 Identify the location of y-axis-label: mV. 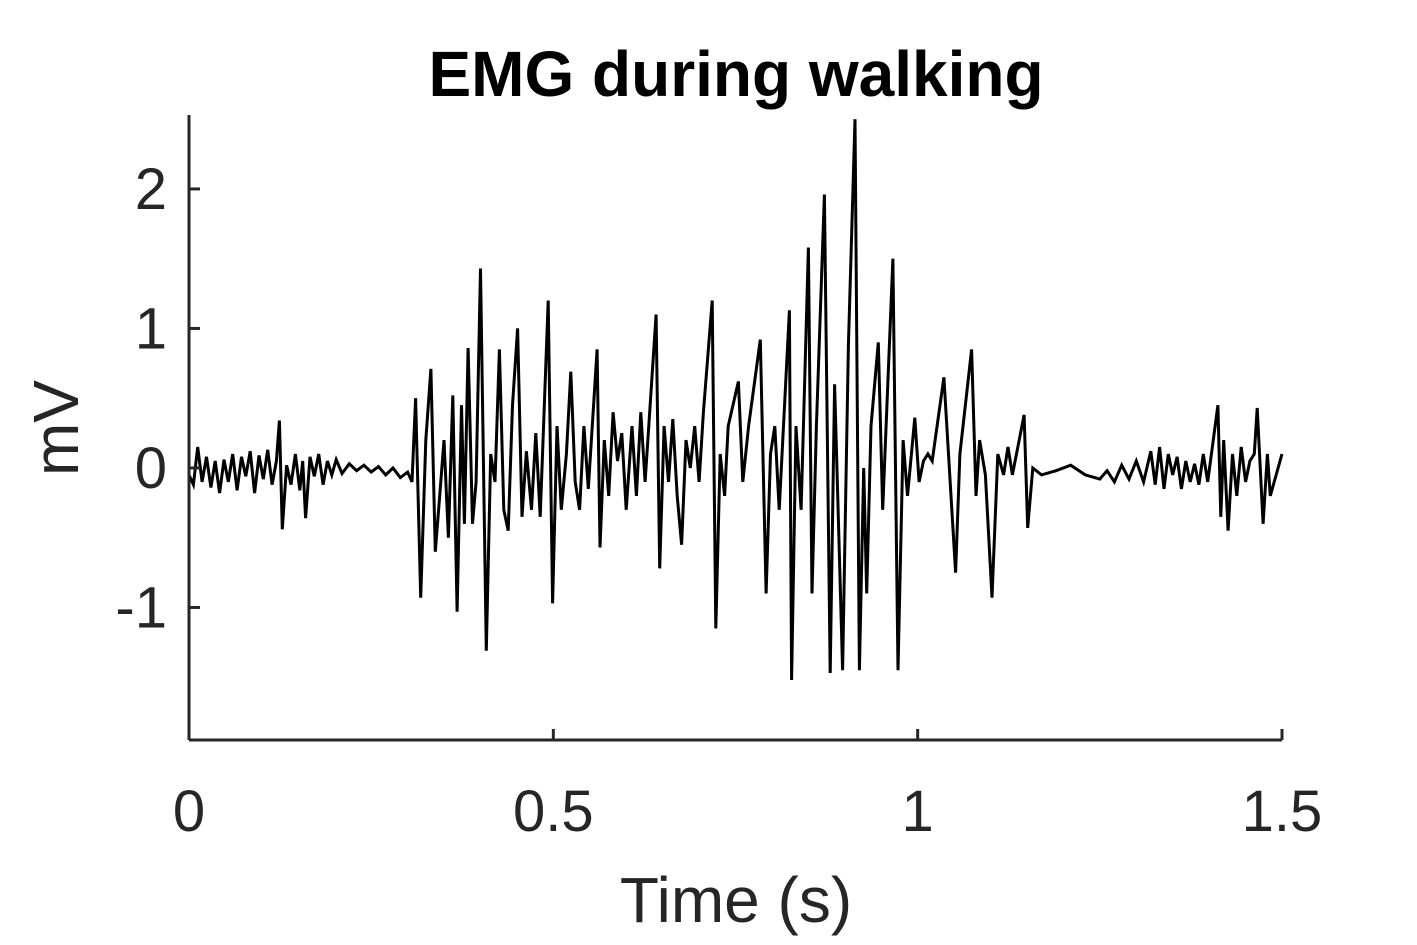
(56, 428).